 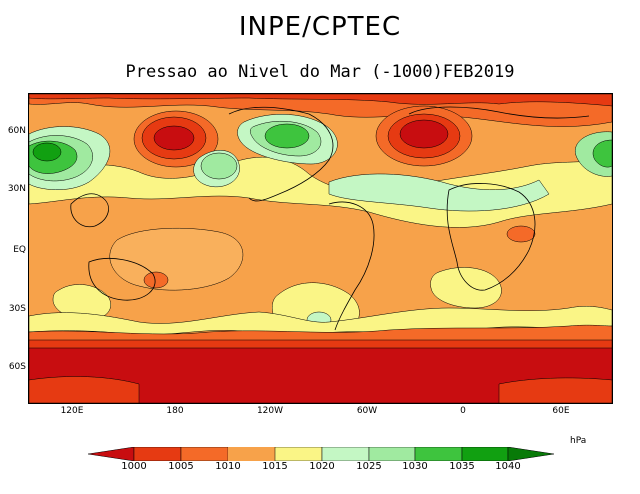 I want to click on colorbar-label-1035: 1035, so click(x=462, y=466).